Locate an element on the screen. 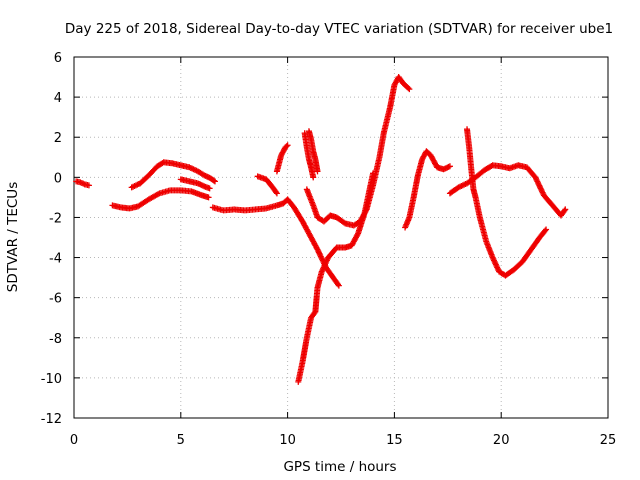 The image size is (640, 480). y-tick-label: -4 is located at coordinates (55, 259).